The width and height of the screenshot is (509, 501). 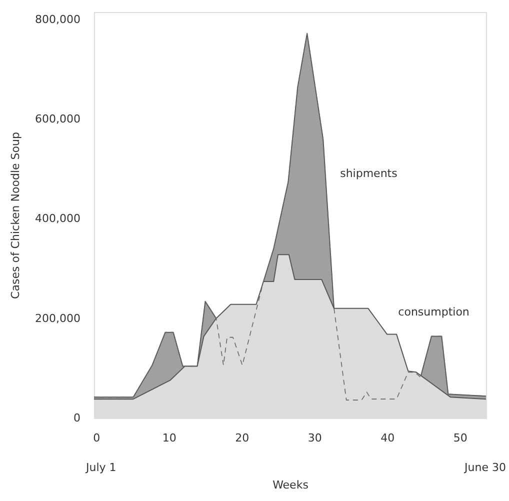 I want to click on y-axis-title: Cases of Chicken Noodle Soup, so click(x=15, y=215).